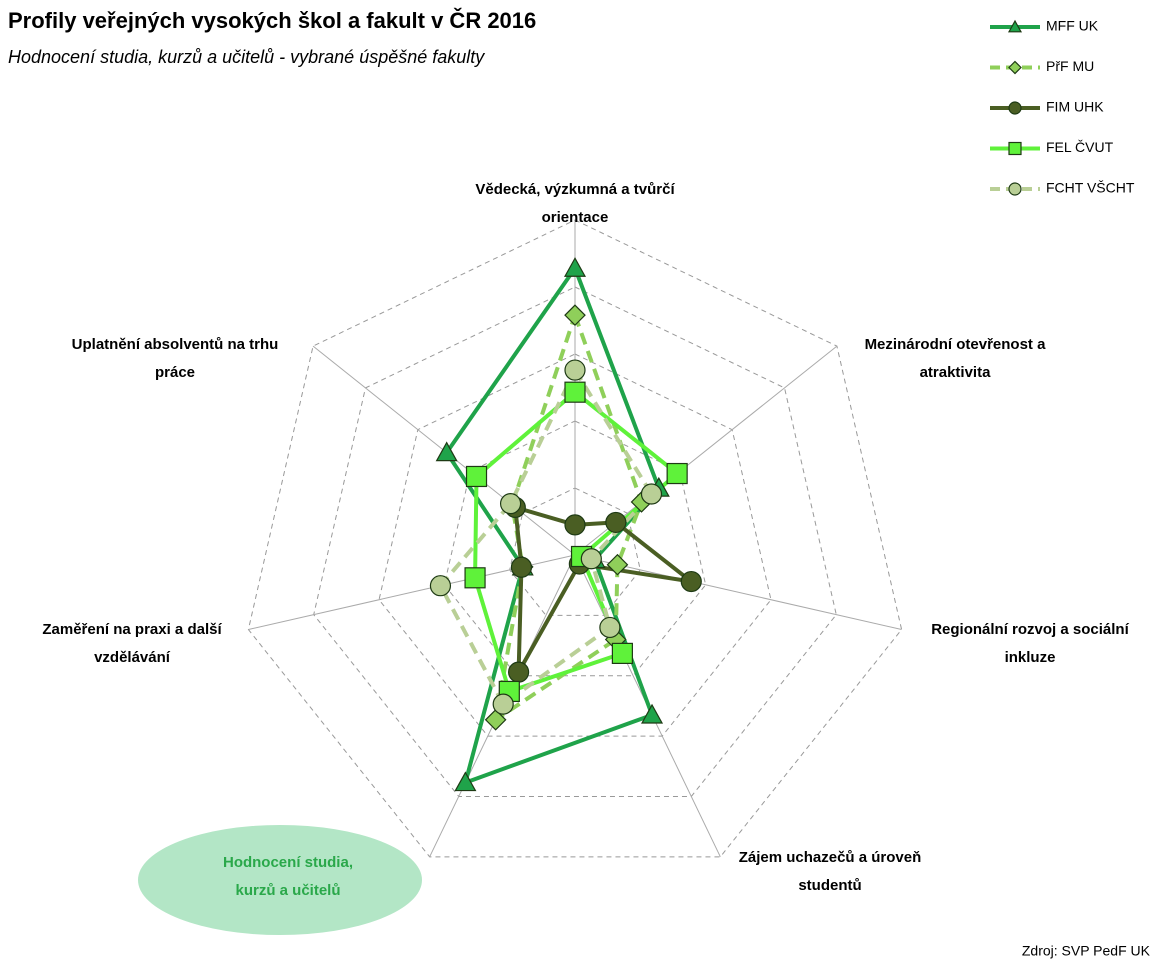  I want to click on axis-label: práce, so click(175, 372).